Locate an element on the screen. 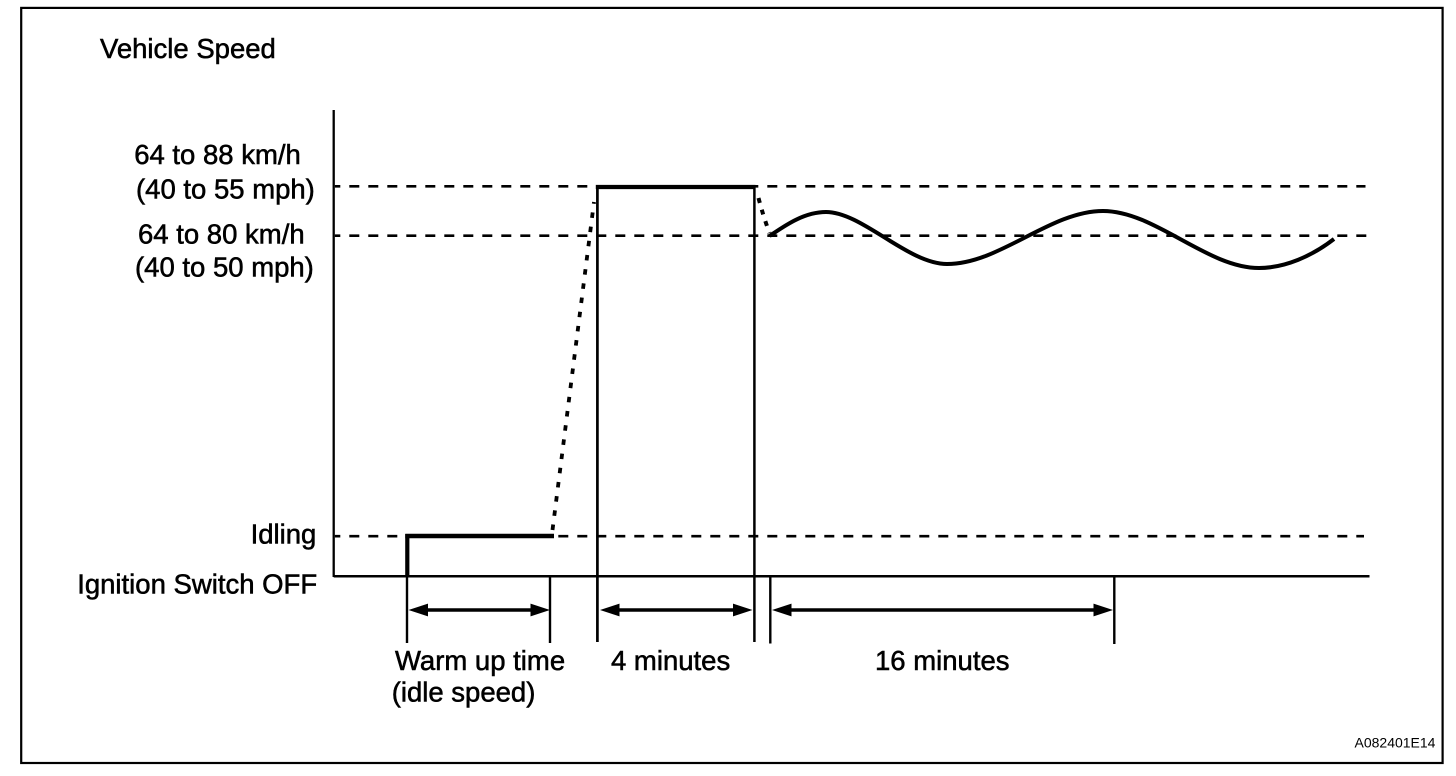  svg-text: 16 minutes is located at coordinates (942, 660).